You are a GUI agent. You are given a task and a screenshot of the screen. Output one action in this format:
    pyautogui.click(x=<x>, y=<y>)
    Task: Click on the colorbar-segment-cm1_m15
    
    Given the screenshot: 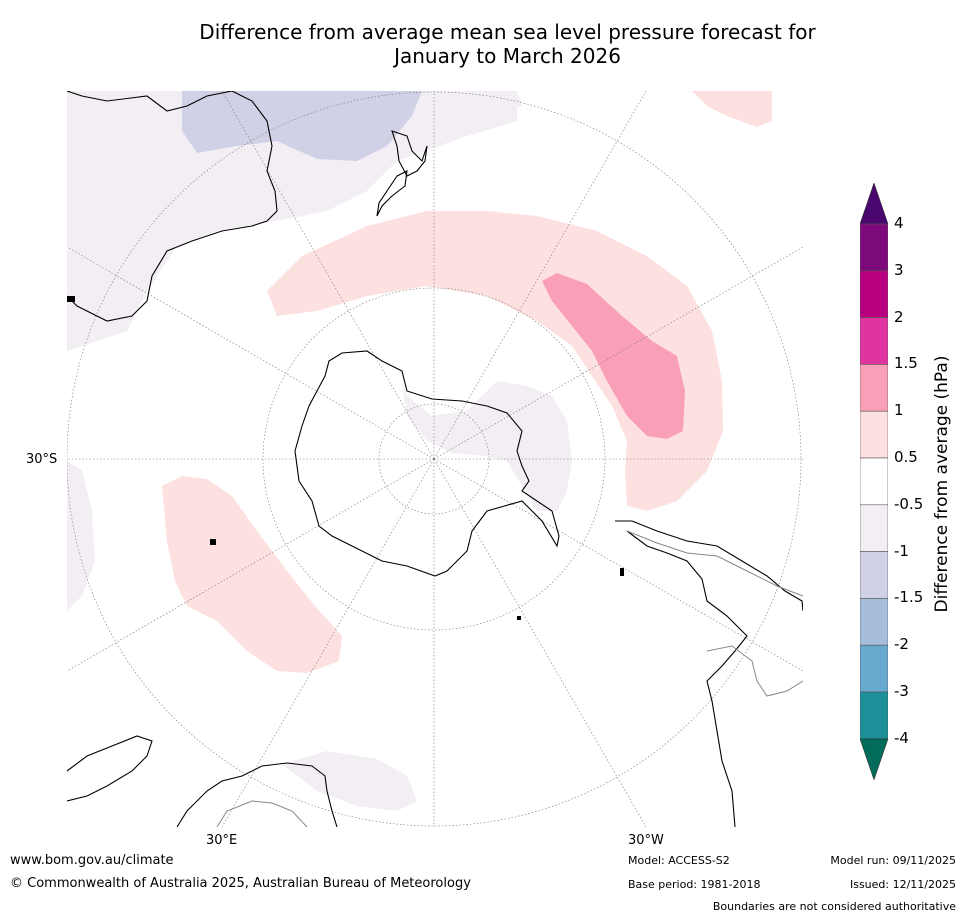 What is the action you would take?
    pyautogui.click(x=874, y=575)
    